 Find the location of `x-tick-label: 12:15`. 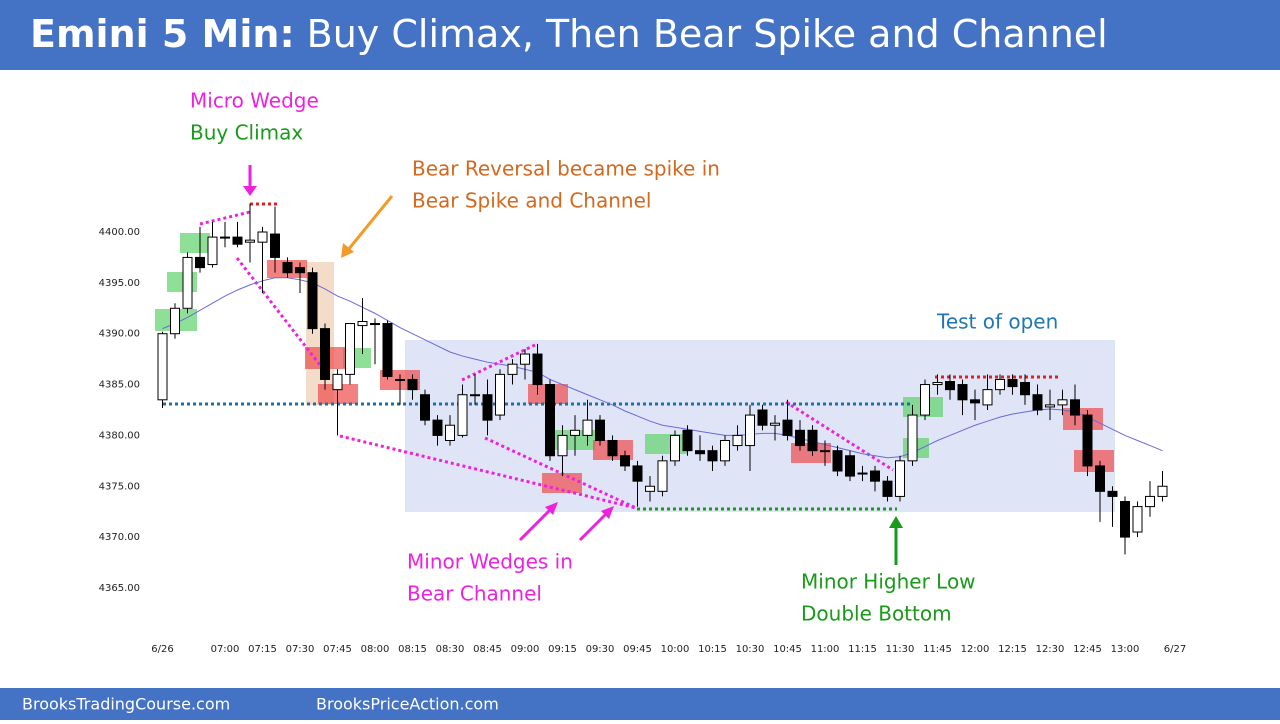

x-tick-label: 12:15 is located at coordinates (1012, 649).